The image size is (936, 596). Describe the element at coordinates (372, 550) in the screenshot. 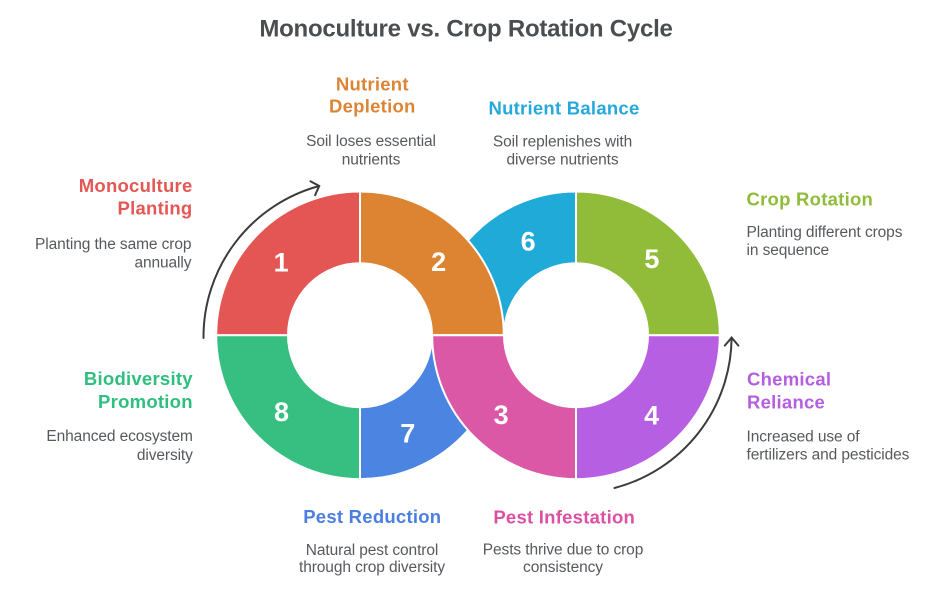

I see `svg-text: Natural pest control` at that location.